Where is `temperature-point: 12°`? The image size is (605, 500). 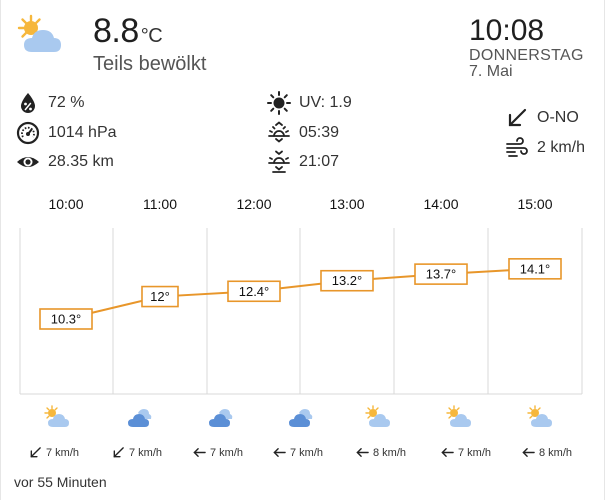 temperature-point: 12° is located at coordinates (160, 296).